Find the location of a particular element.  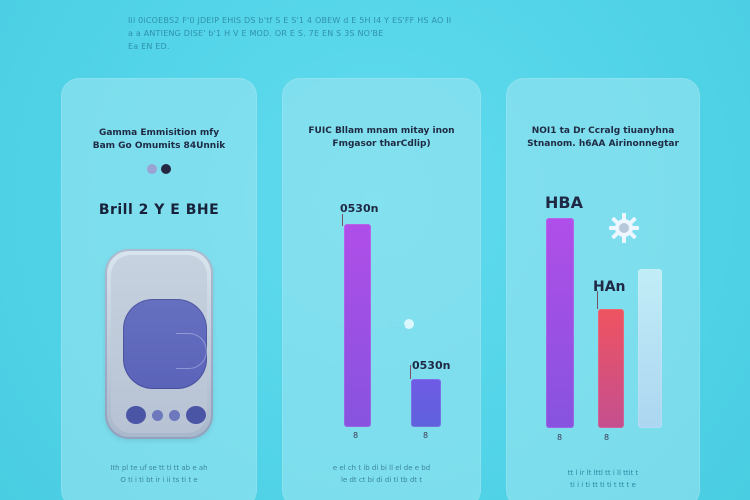

panel-title-line: NOI1 ta Dr Ccralg tiuanyhna is located at coordinates (603, 131).